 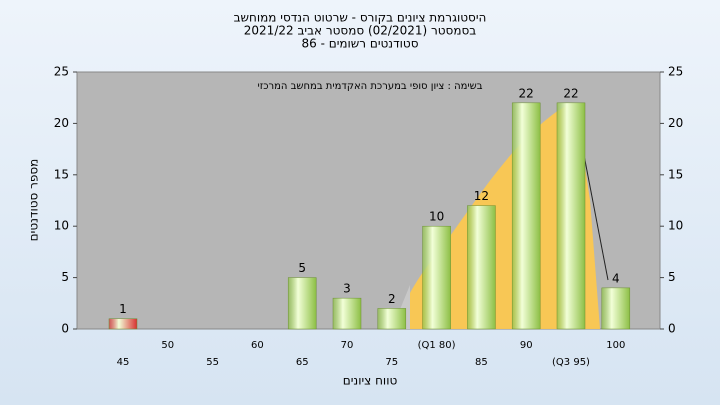 I want to click on data-label: 1, so click(x=123, y=309).